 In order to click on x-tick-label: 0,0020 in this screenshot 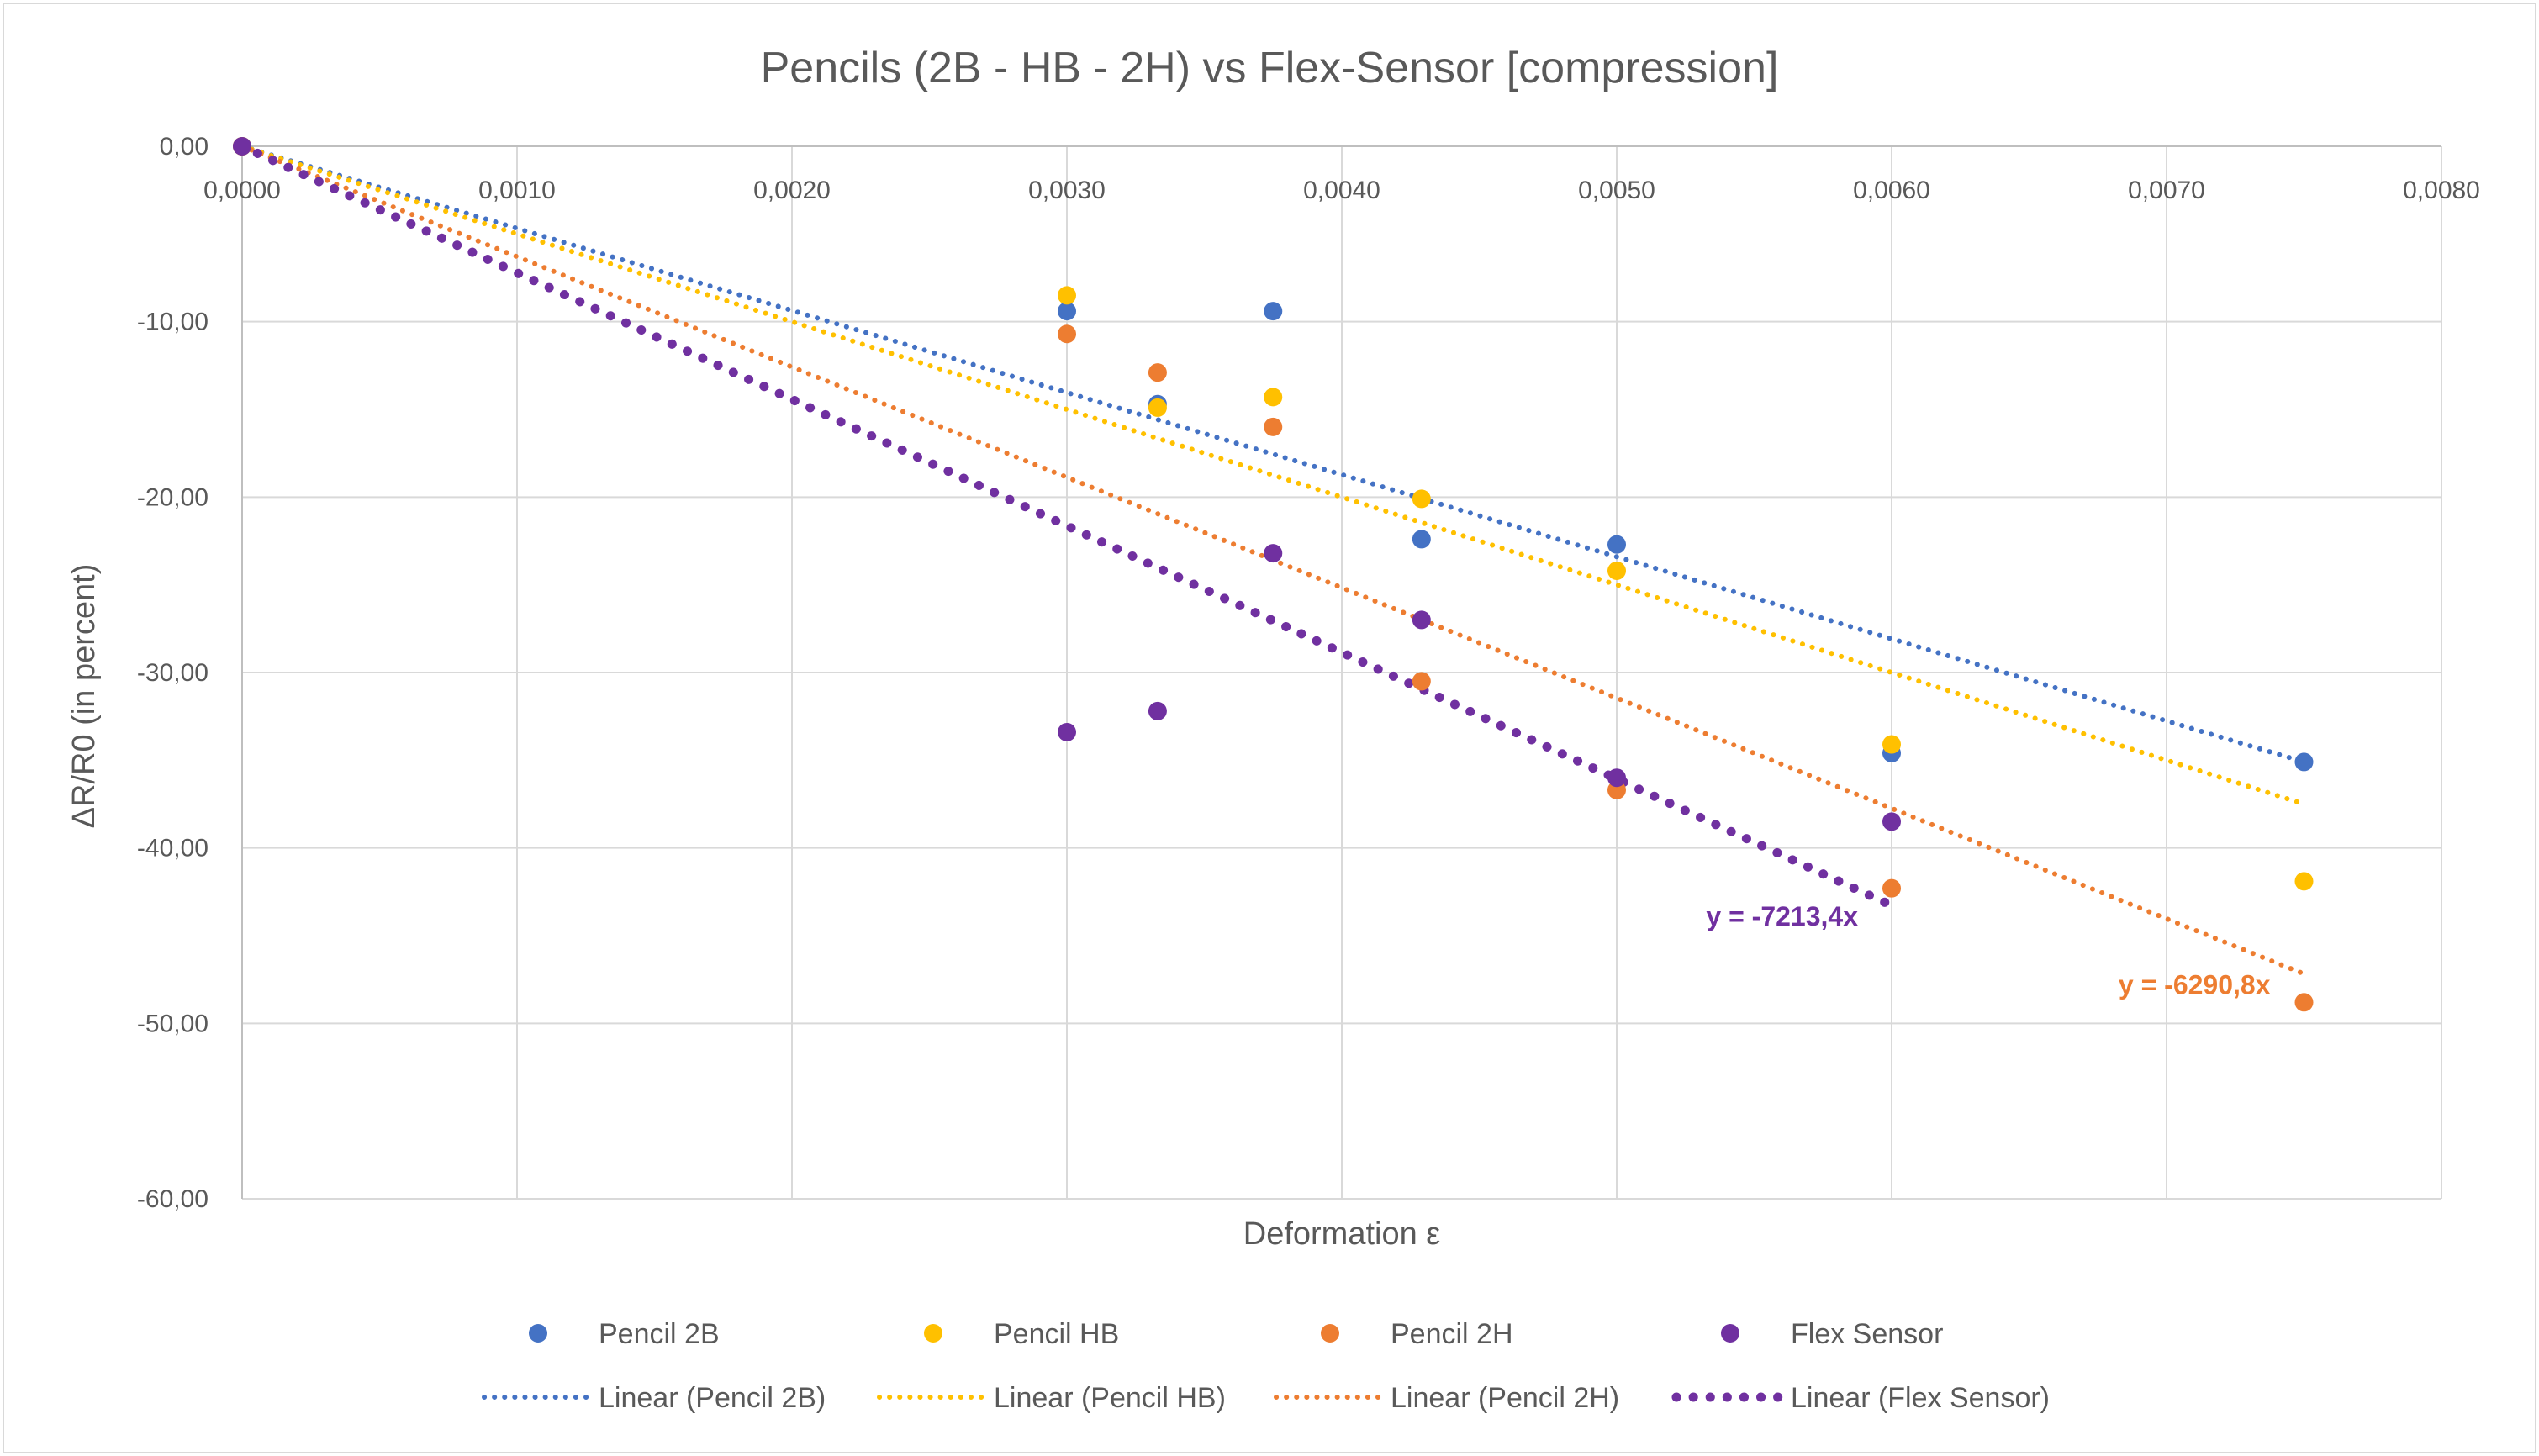, I will do `click(792, 190)`.